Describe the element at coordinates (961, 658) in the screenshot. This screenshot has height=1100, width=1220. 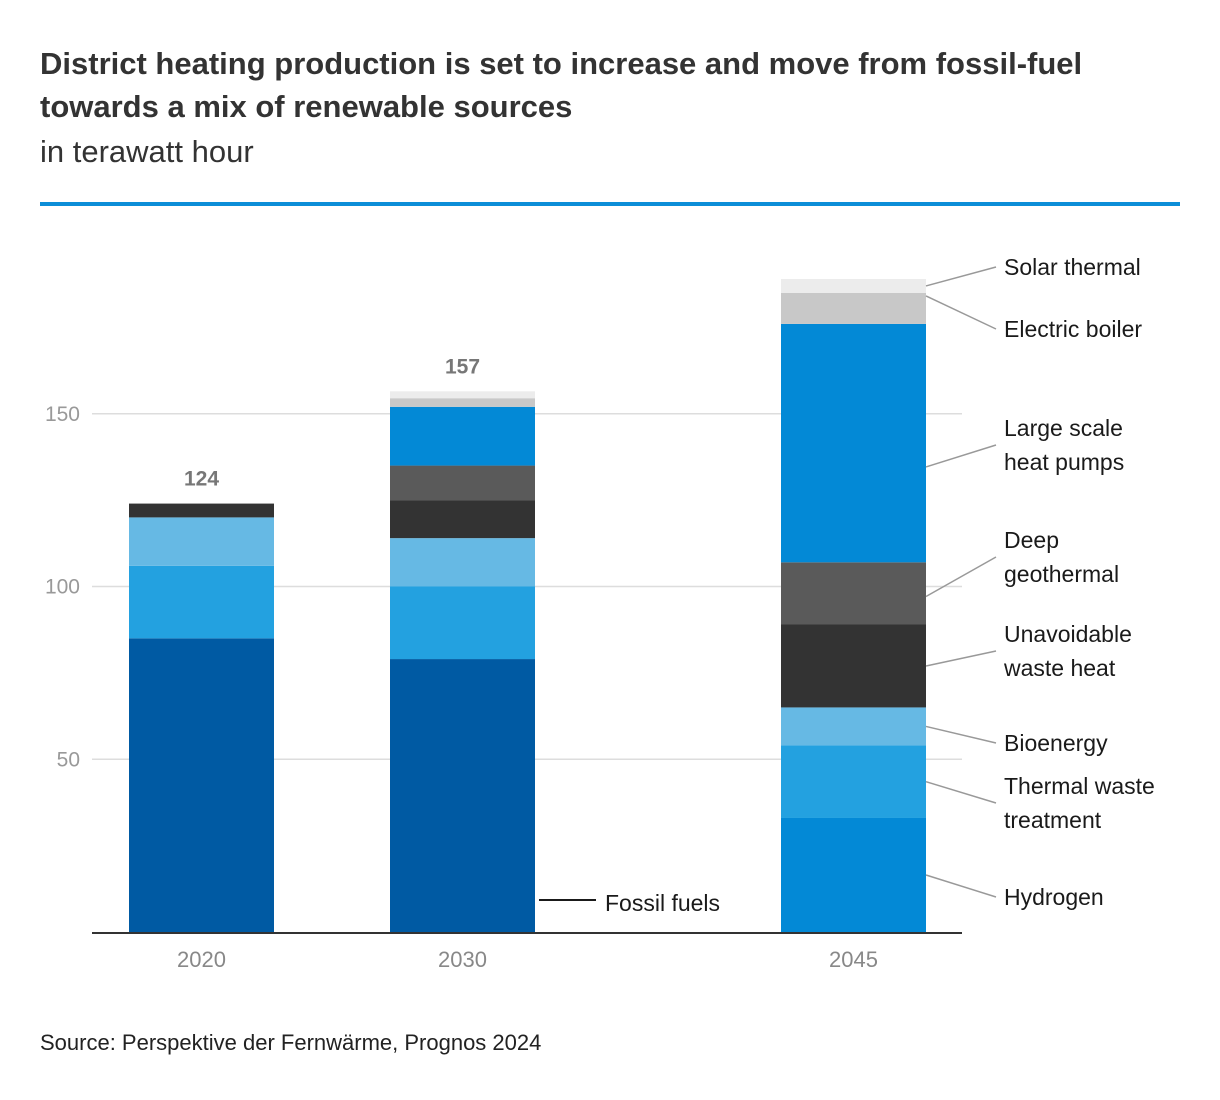
I see `leader-line-unavoidable-waste-heat` at that location.